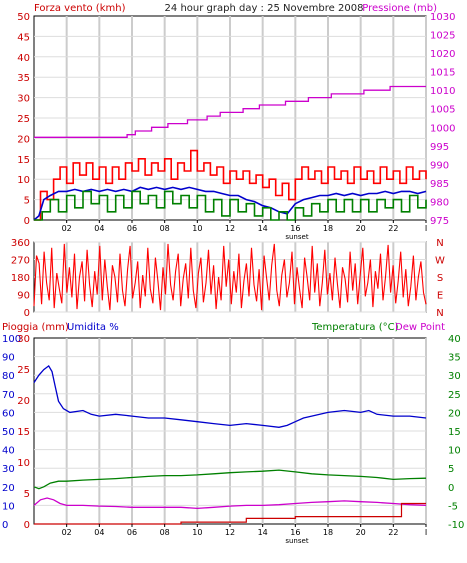 The width and height of the screenshot is (467, 563). I want to click on panel3-xtick-label-9: 20, so click(361, 532).